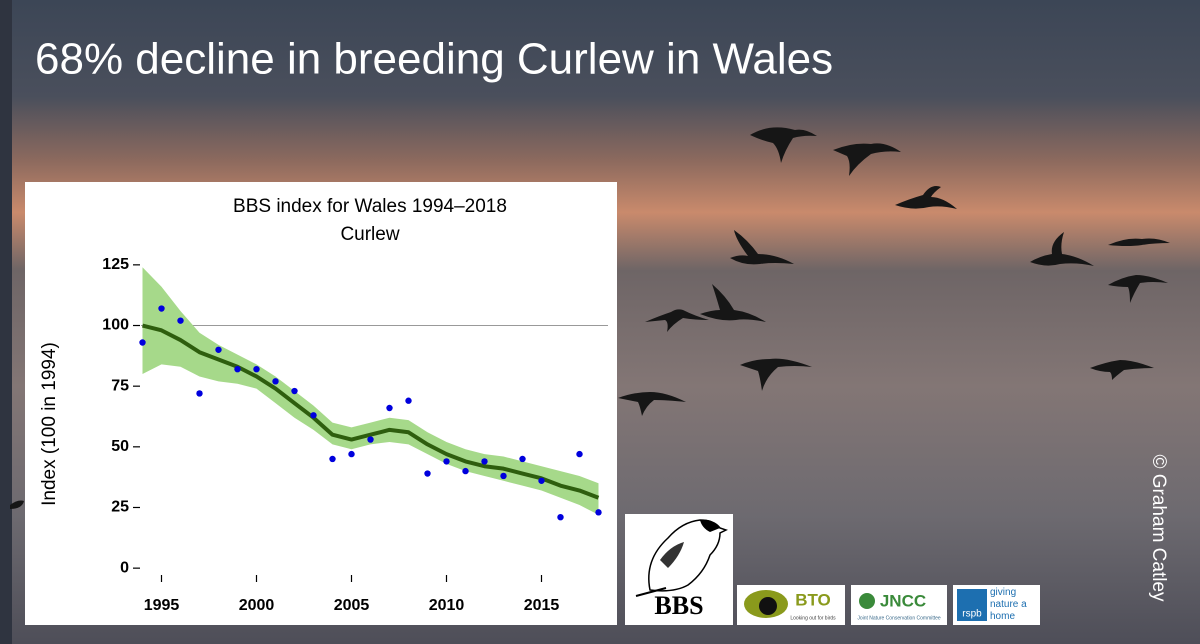  I want to click on y-tick-label: 100, so click(115, 325).